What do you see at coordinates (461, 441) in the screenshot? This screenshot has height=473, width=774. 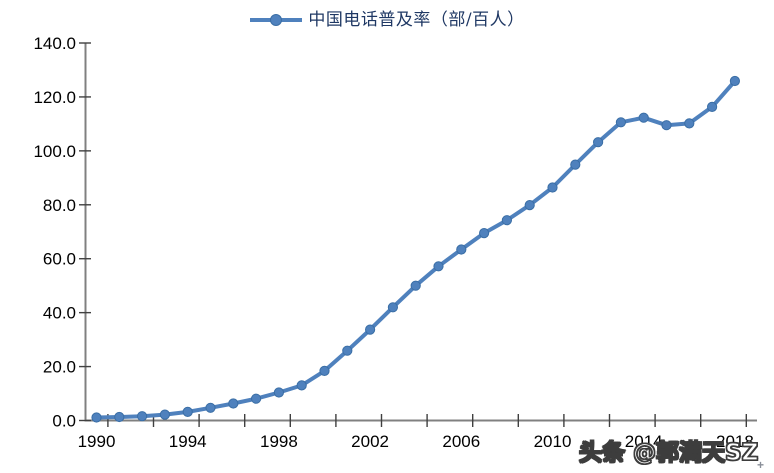 I see `x-tick-label: 2006` at bounding box center [461, 441].